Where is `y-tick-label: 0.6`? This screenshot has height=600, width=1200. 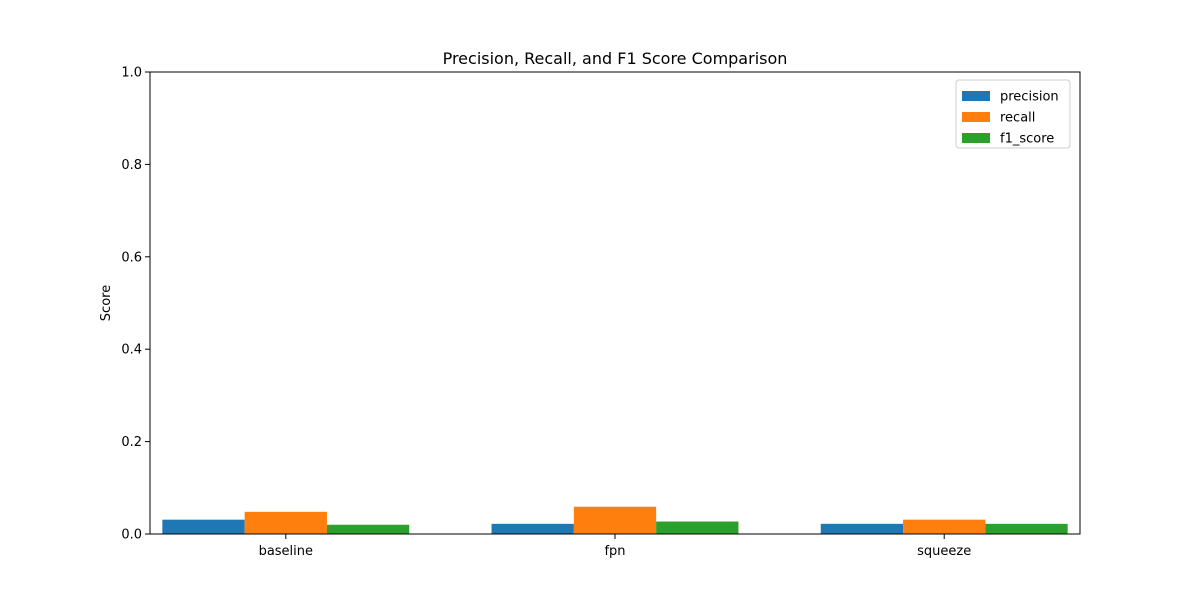
y-tick-label: 0.6 is located at coordinates (131, 257).